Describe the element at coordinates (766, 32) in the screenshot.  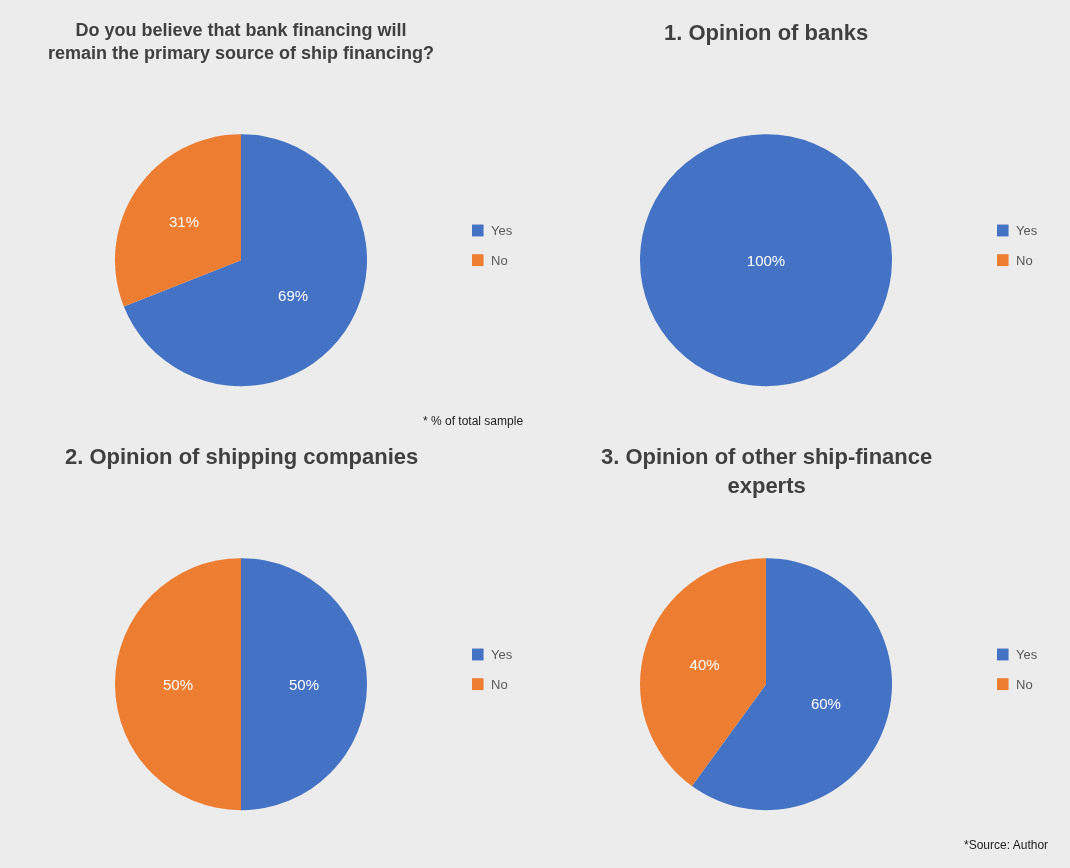
I see `chart-title: 1. Opinion of banks` at that location.